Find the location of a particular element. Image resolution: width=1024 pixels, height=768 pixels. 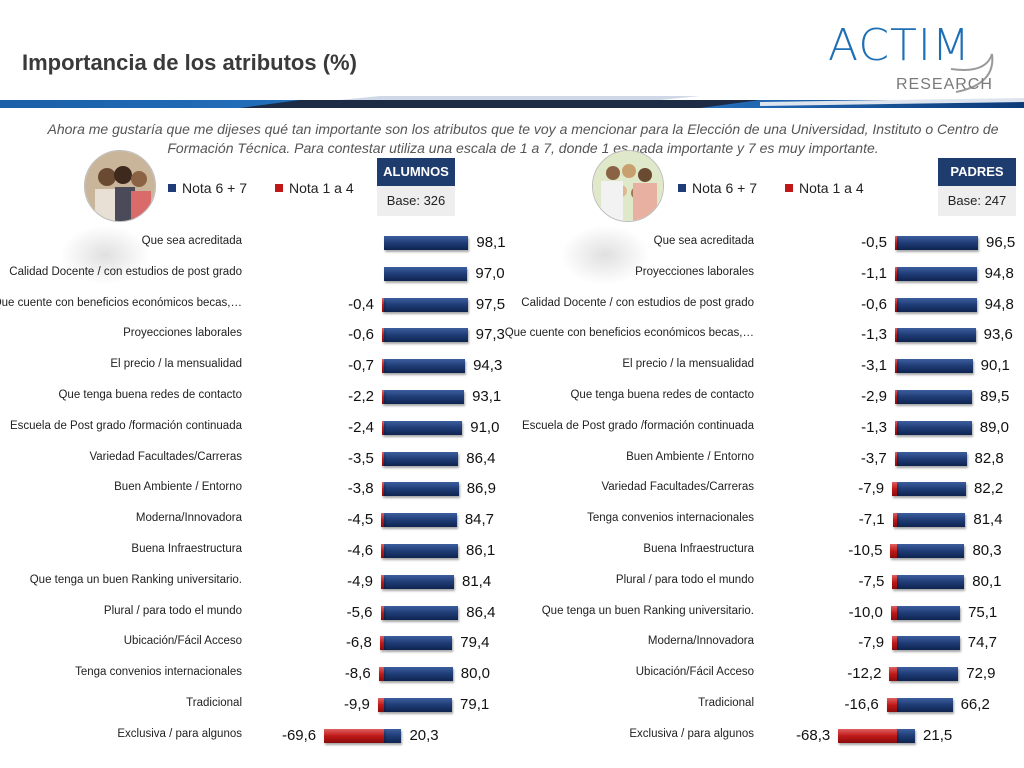

legend-pos-label: Nota 6 + 7 is located at coordinates (214, 188).